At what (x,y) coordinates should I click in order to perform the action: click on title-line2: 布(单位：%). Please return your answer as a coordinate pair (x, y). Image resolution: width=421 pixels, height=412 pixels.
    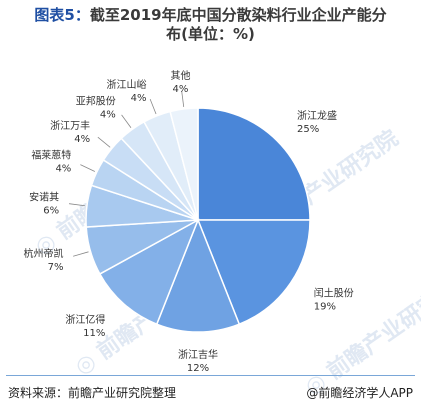
    Looking at the image, I should click on (210, 34).